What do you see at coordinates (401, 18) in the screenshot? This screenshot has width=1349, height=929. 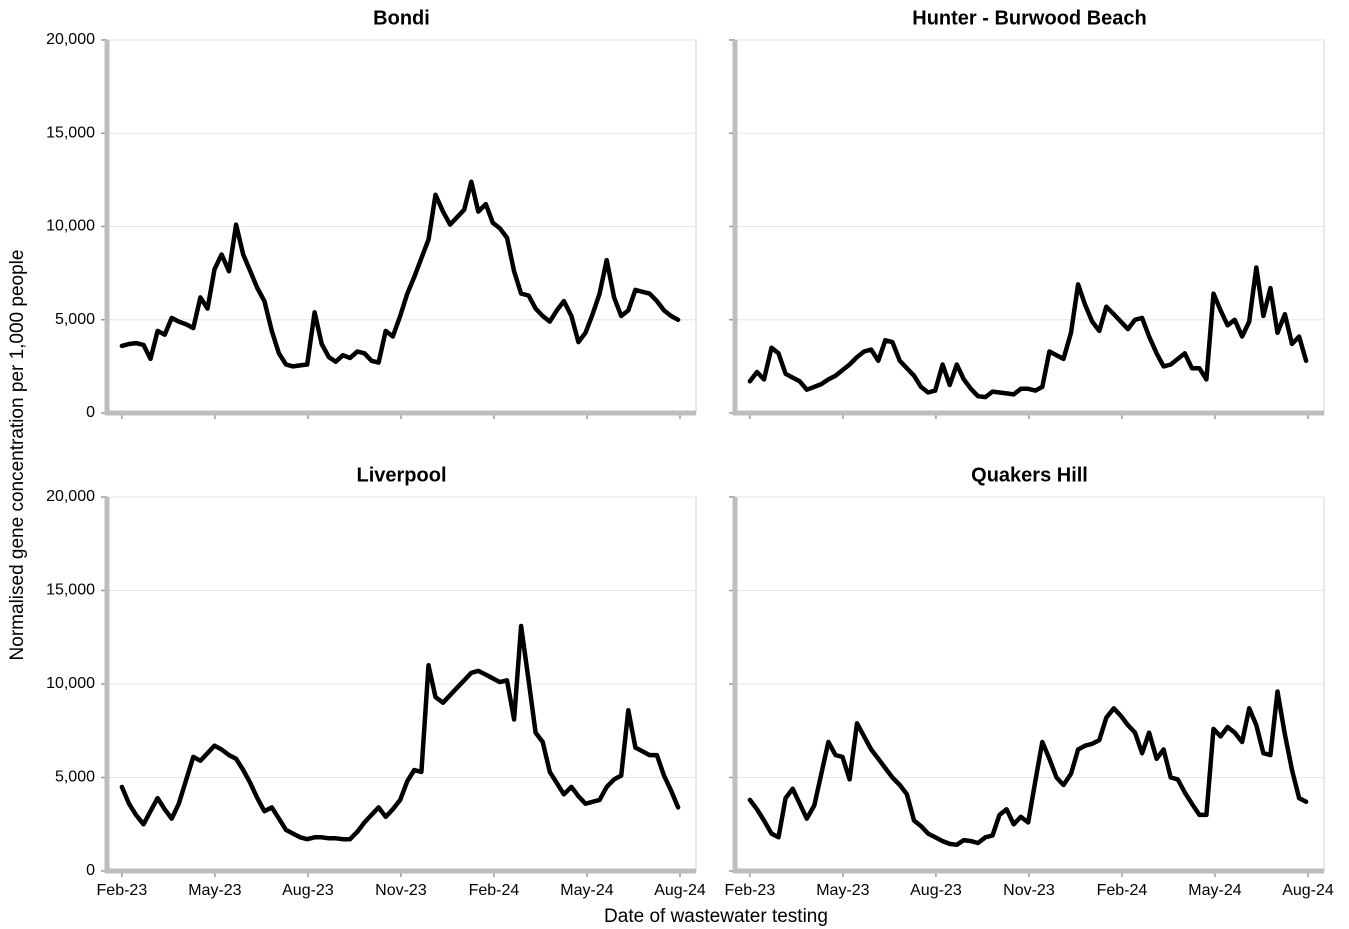 I see `panel-title: Bondi` at bounding box center [401, 18].